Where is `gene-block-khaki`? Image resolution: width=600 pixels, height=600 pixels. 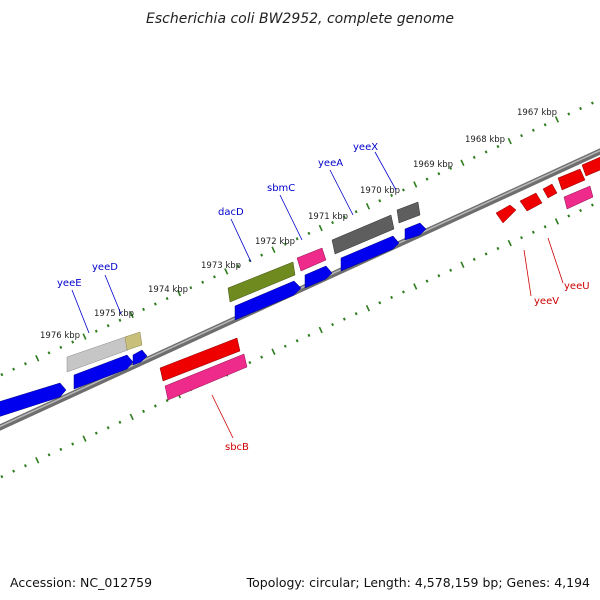 gene-block-khaki is located at coordinates (133, 341).